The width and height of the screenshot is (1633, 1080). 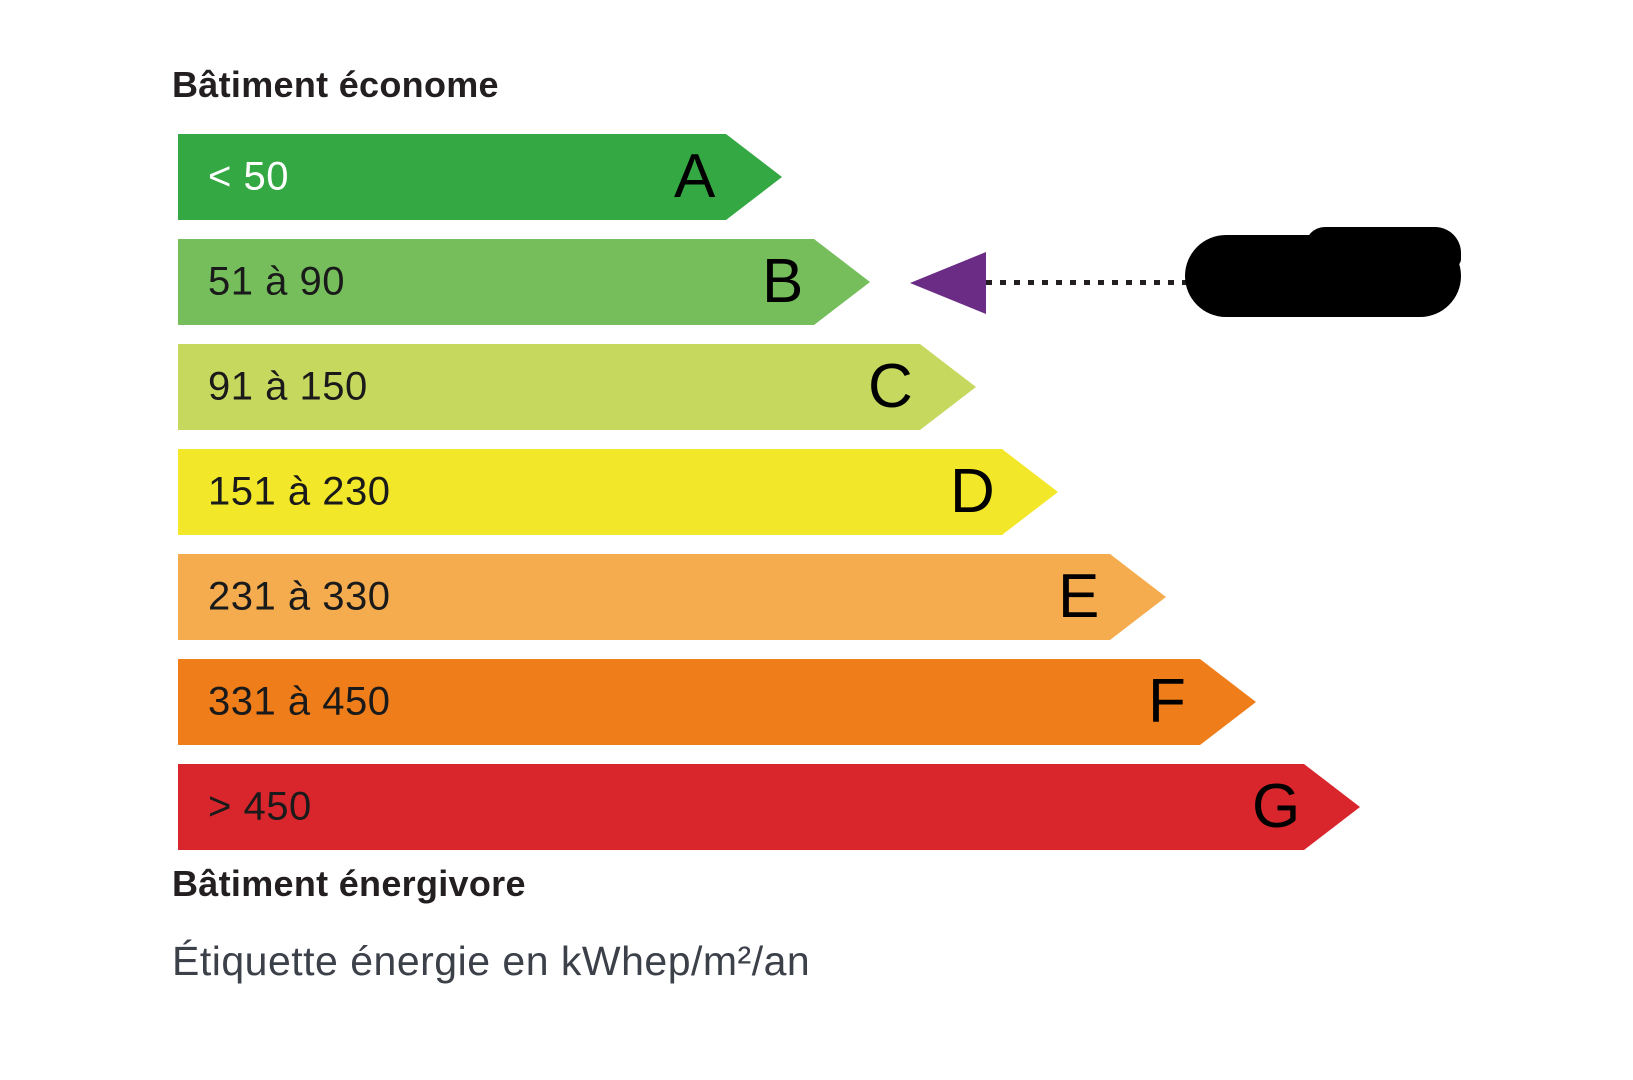 I want to click on class-pointer-arrow-icon, so click(x=948, y=283).